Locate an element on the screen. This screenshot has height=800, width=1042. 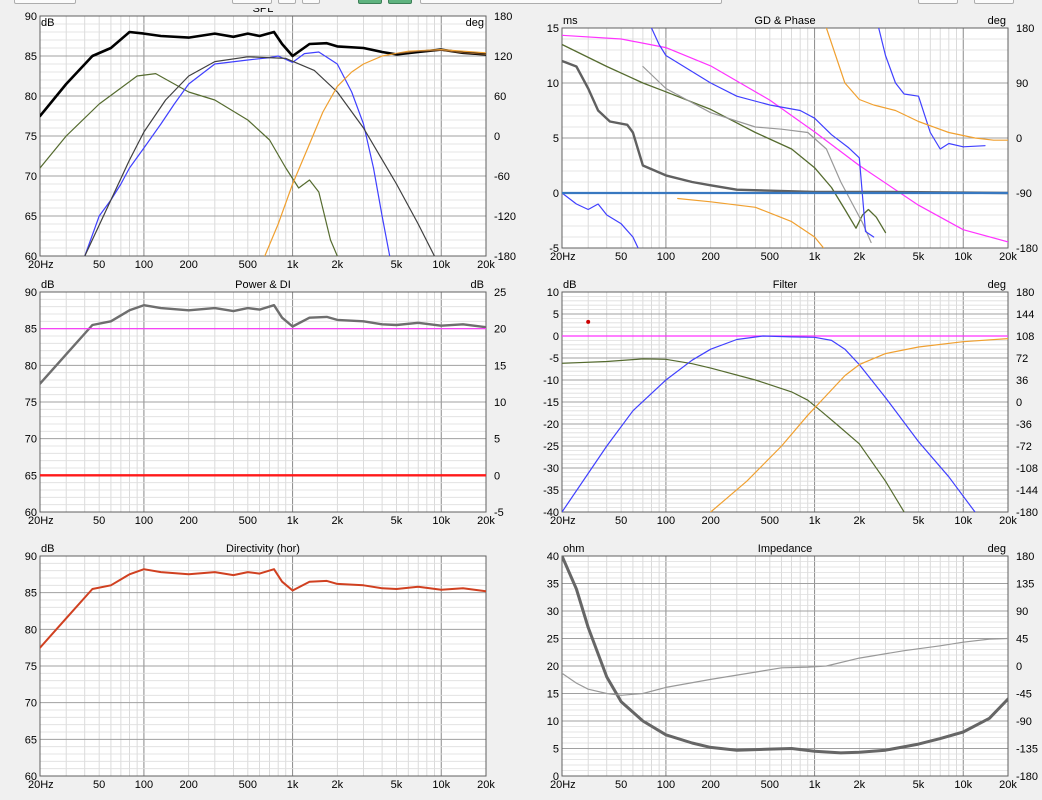
toolbar is located at coordinates (521, 3).